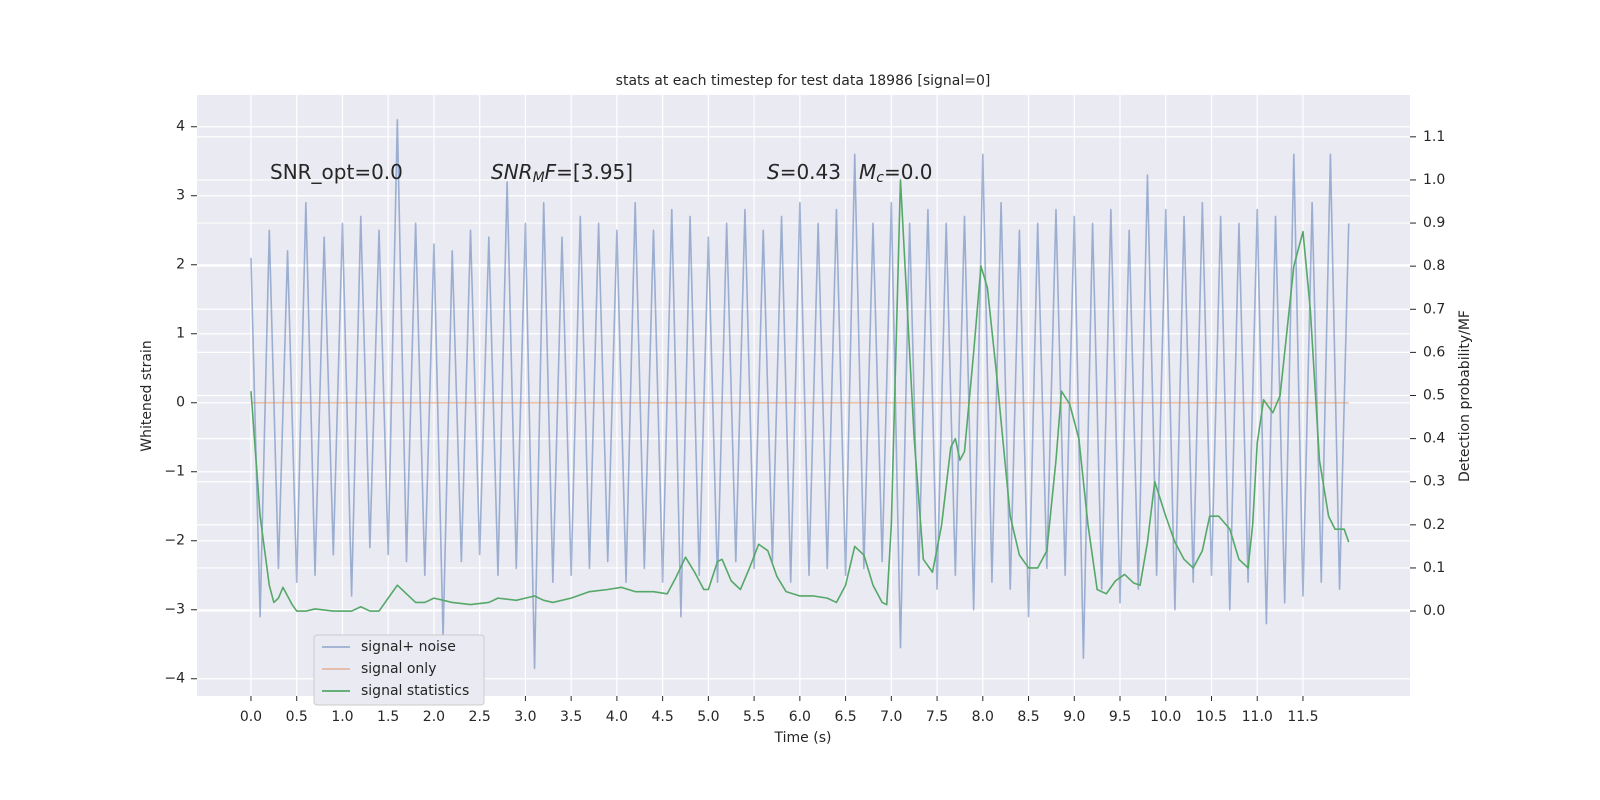 This screenshot has height=800, width=1600. I want to click on x-tick-label: 3.0, so click(525, 717).